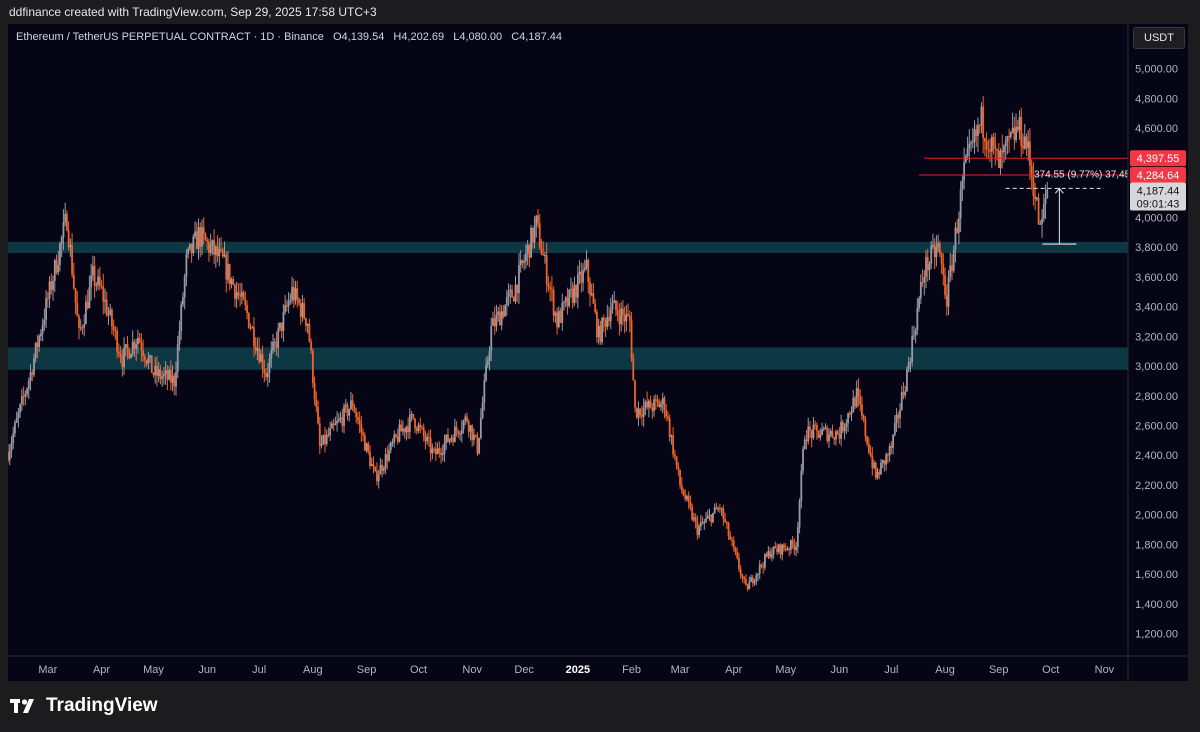 This screenshot has width=1200, height=732. I want to click on time-tick-label: Jun, so click(207, 670).